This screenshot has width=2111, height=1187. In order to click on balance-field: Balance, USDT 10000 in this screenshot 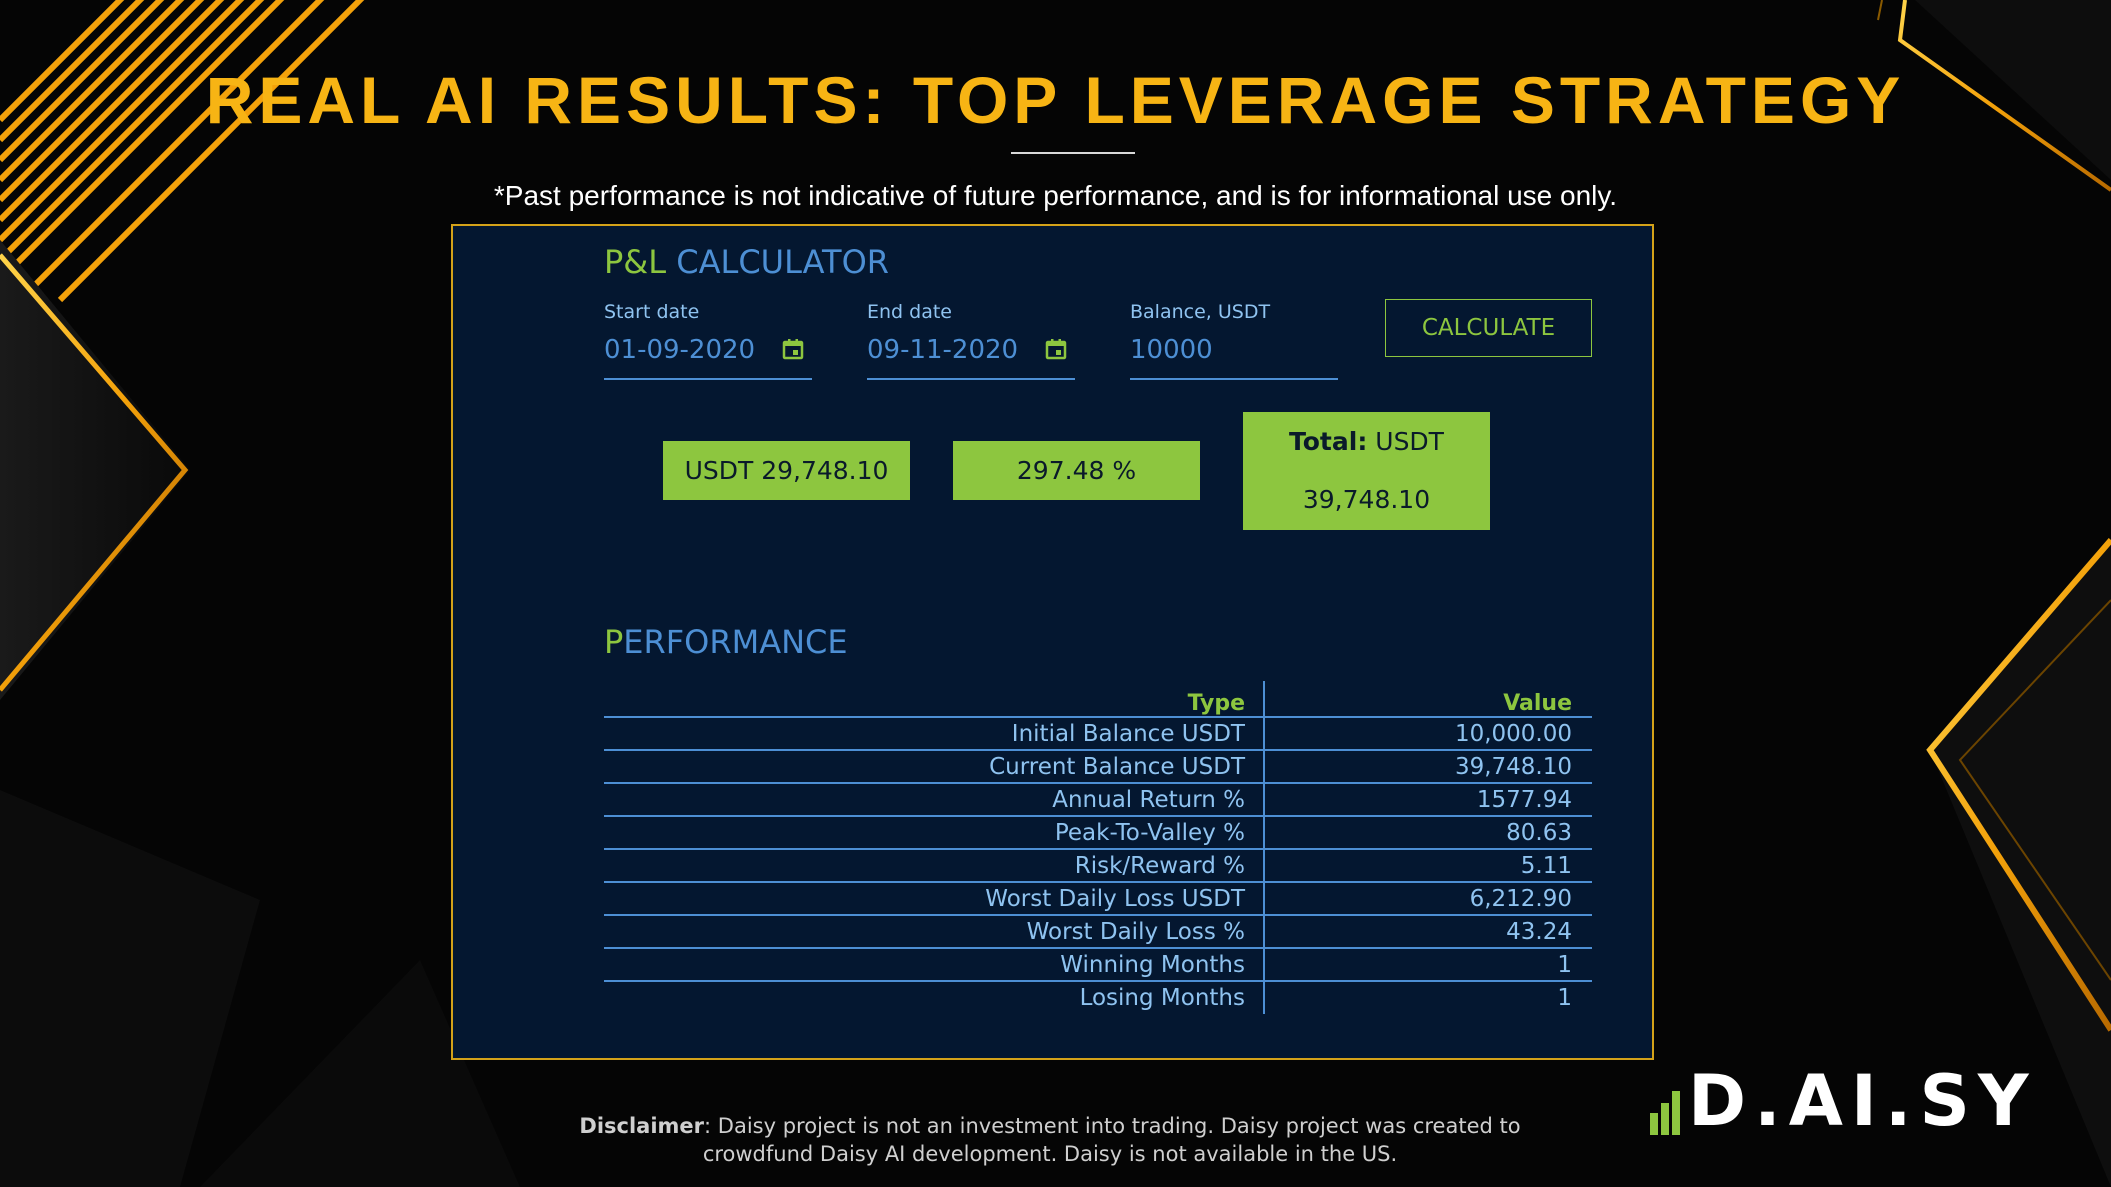, I will do `click(1234, 340)`.